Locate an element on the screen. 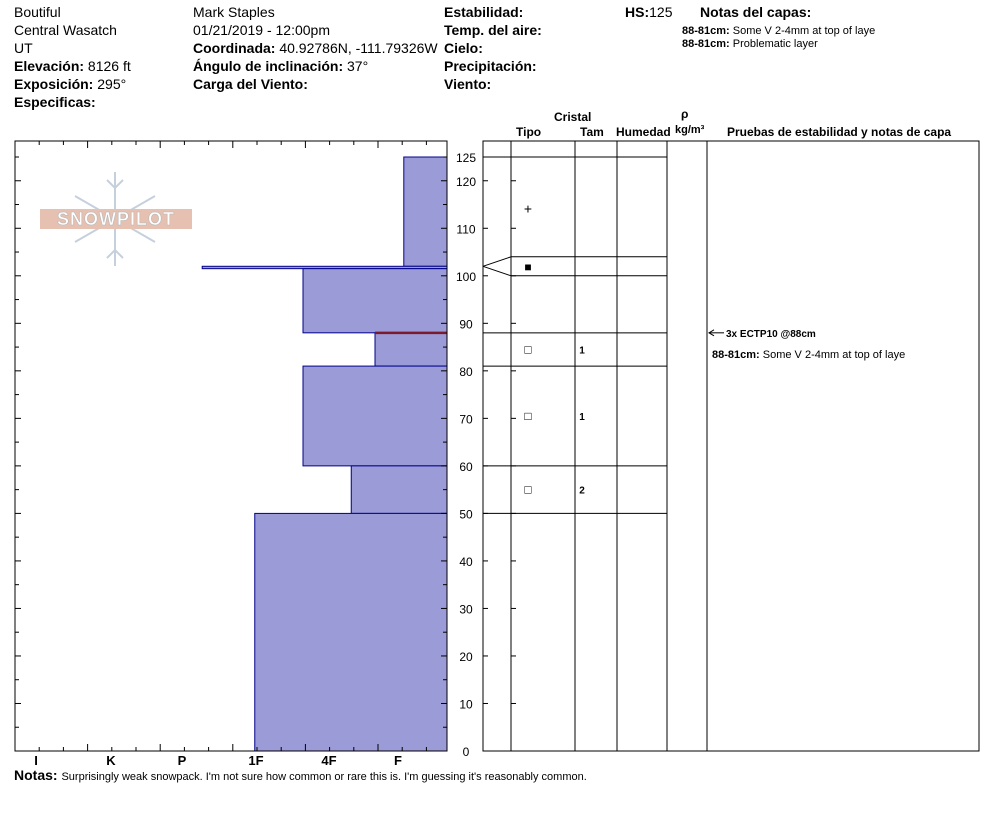 The height and width of the screenshot is (840, 994). state: UT is located at coordinates (23, 48).